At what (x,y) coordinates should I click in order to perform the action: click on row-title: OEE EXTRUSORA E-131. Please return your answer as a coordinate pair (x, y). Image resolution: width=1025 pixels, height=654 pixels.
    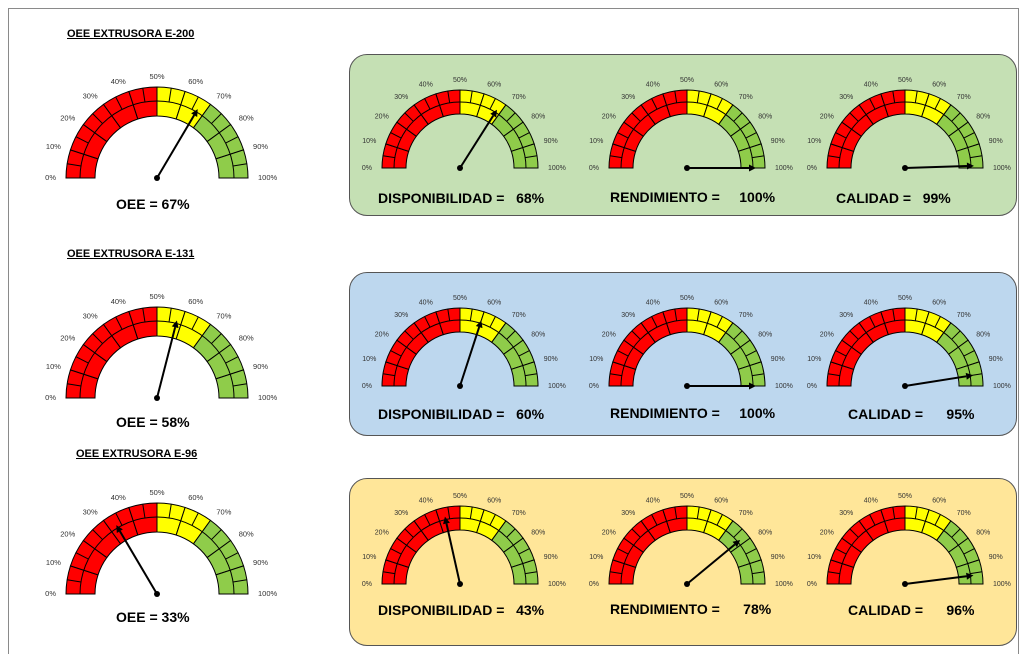
    Looking at the image, I should click on (131, 254).